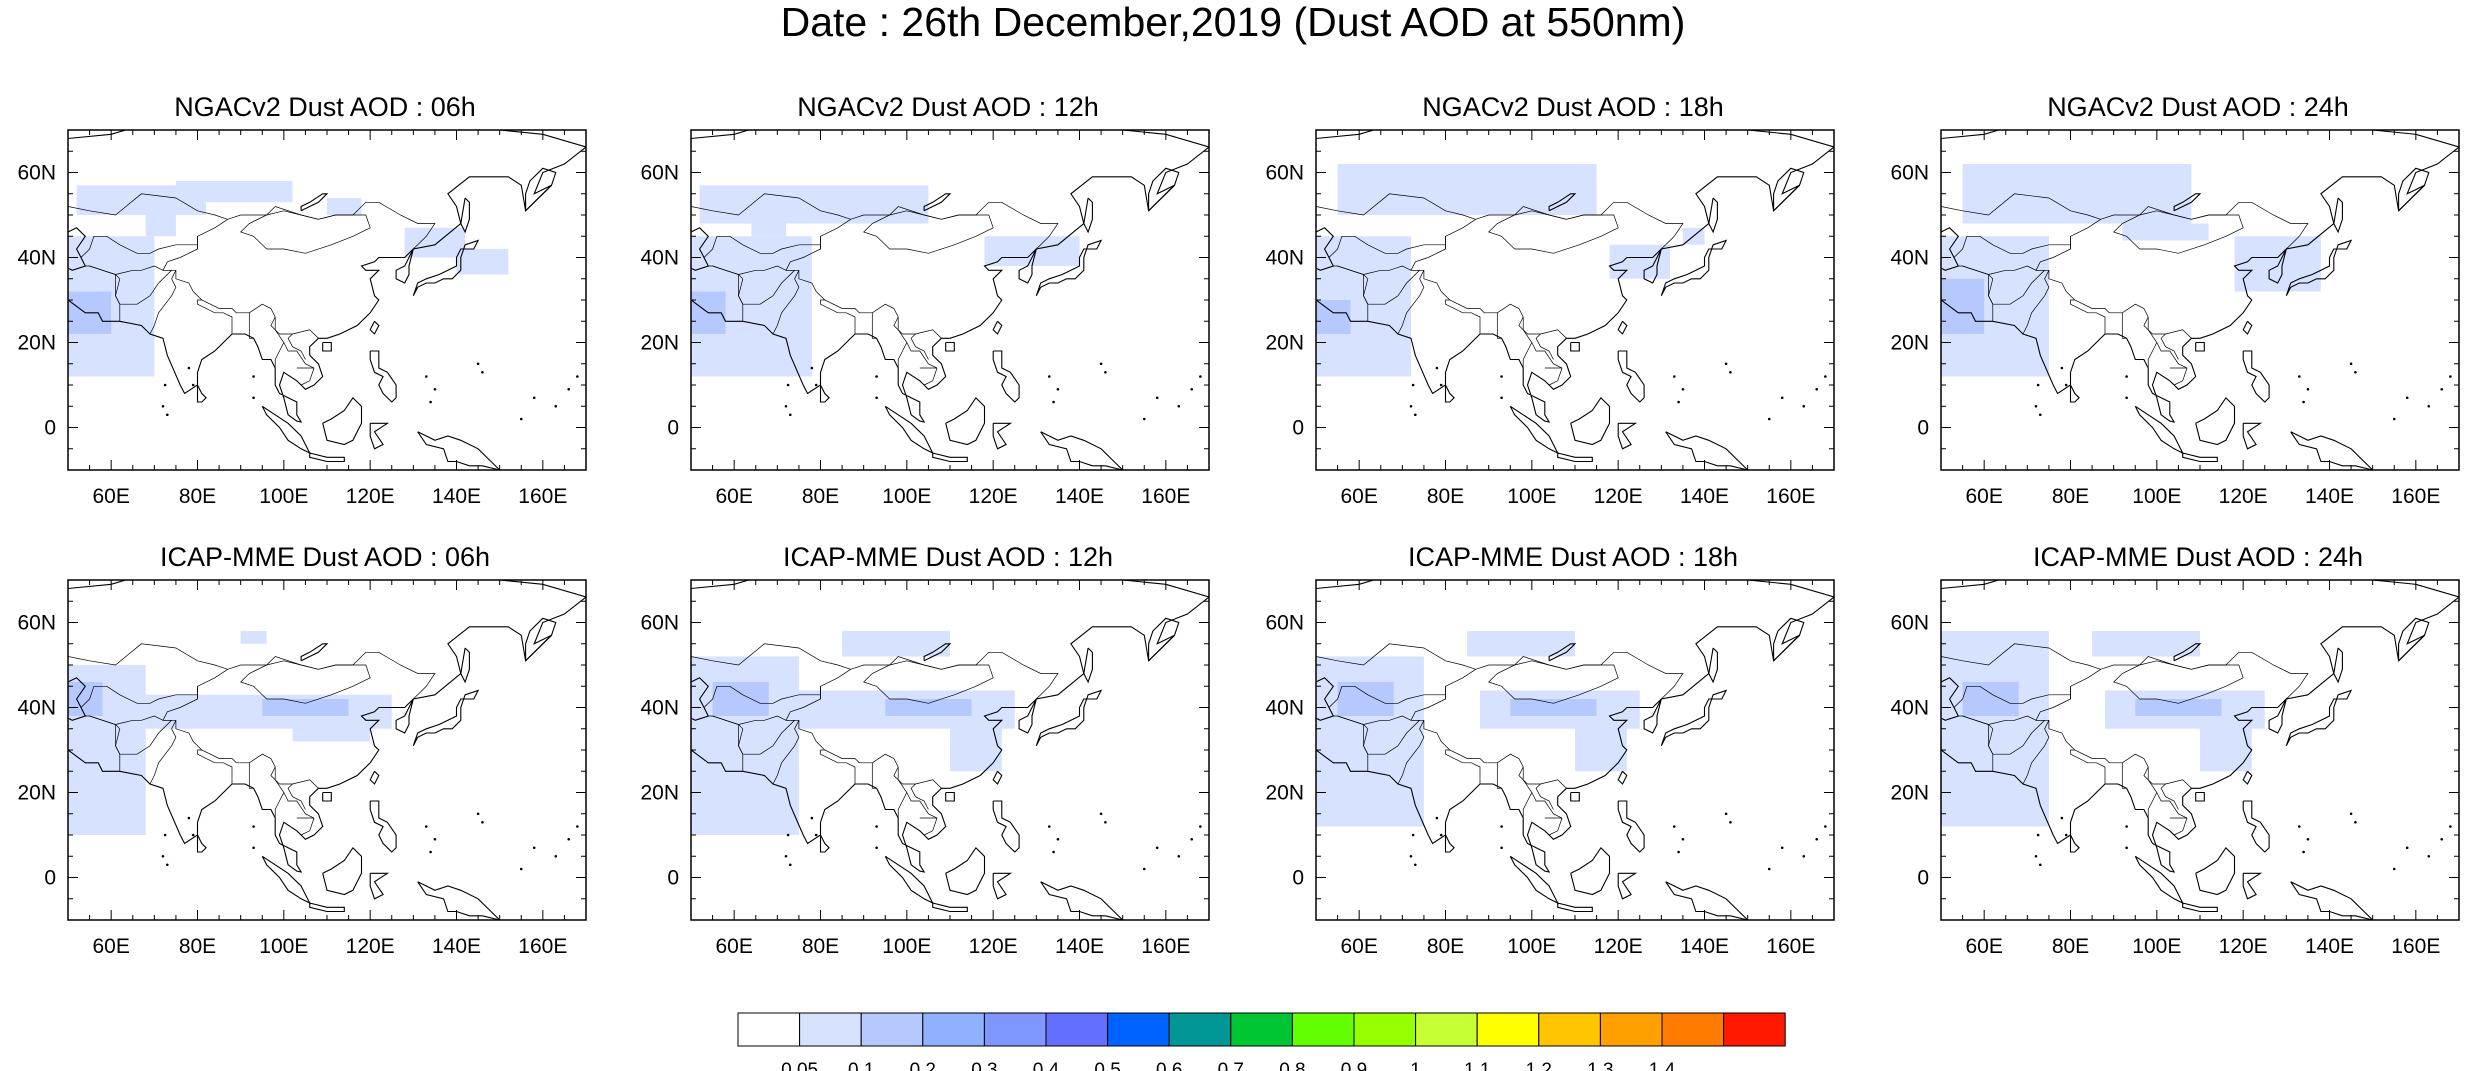 This screenshot has width=2466, height=1071. Describe the element at coordinates (1292, 1065) in the screenshot. I see `colorbar-label: 0.8` at that location.